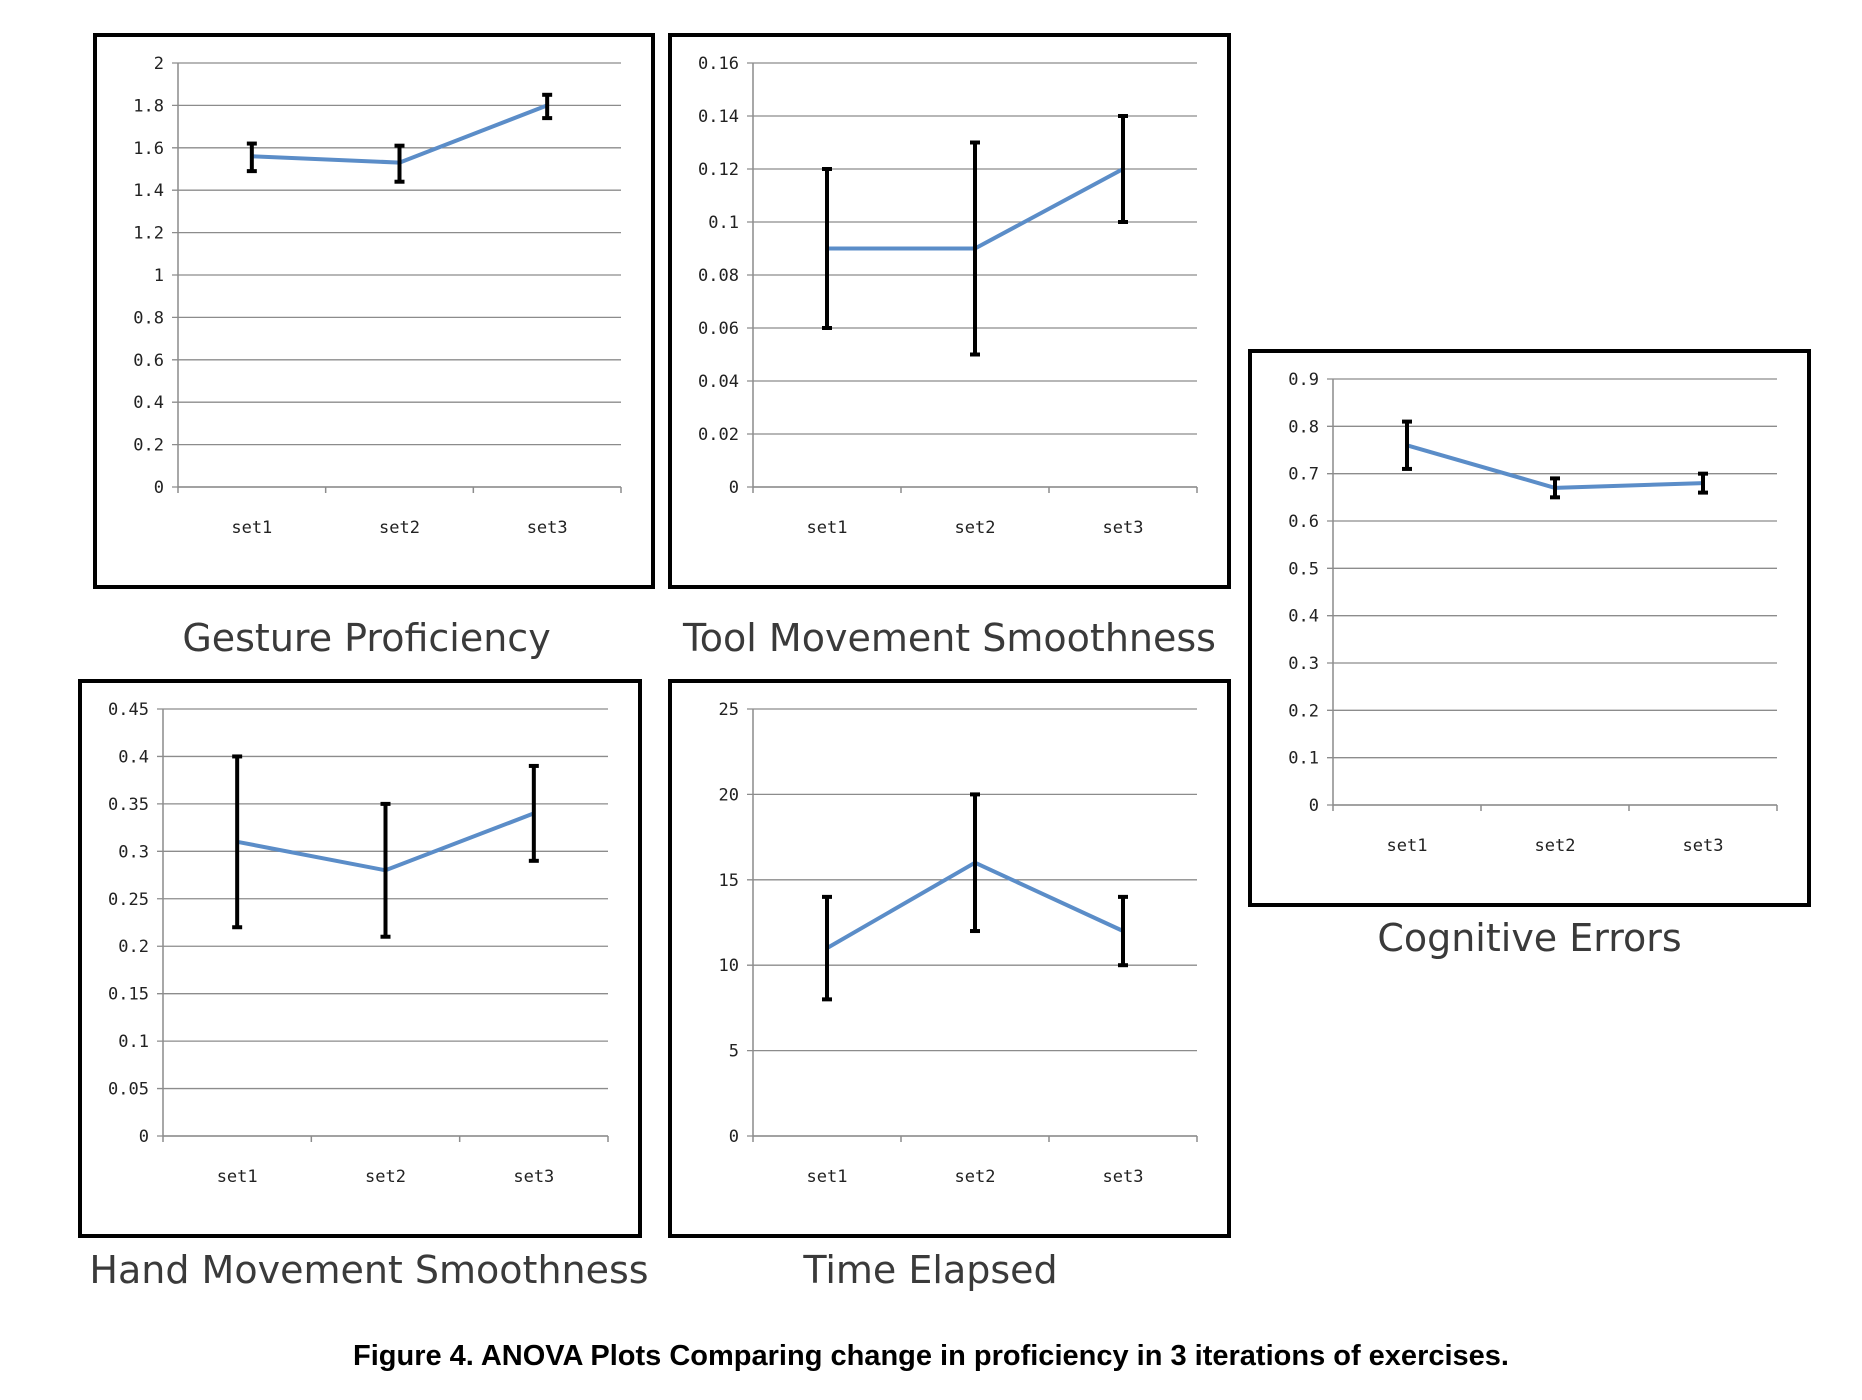 This screenshot has width=1862, height=1400. Describe the element at coordinates (1303, 380) in the screenshot. I see `y-tick-label: 0.9` at that location.